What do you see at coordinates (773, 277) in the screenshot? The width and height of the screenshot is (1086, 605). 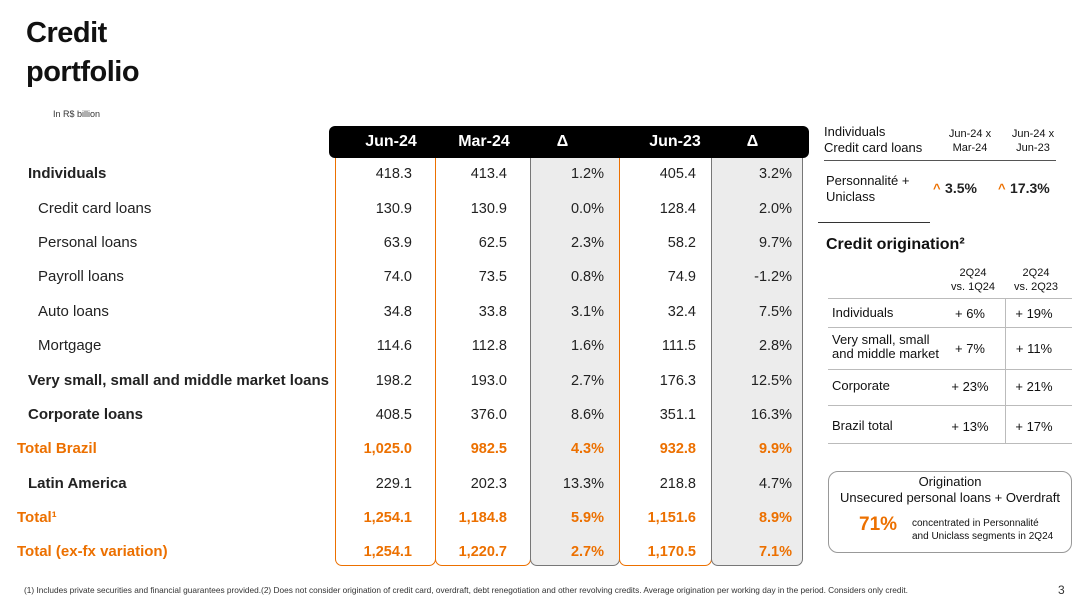 I see `table-cell: -1.2%` at bounding box center [773, 277].